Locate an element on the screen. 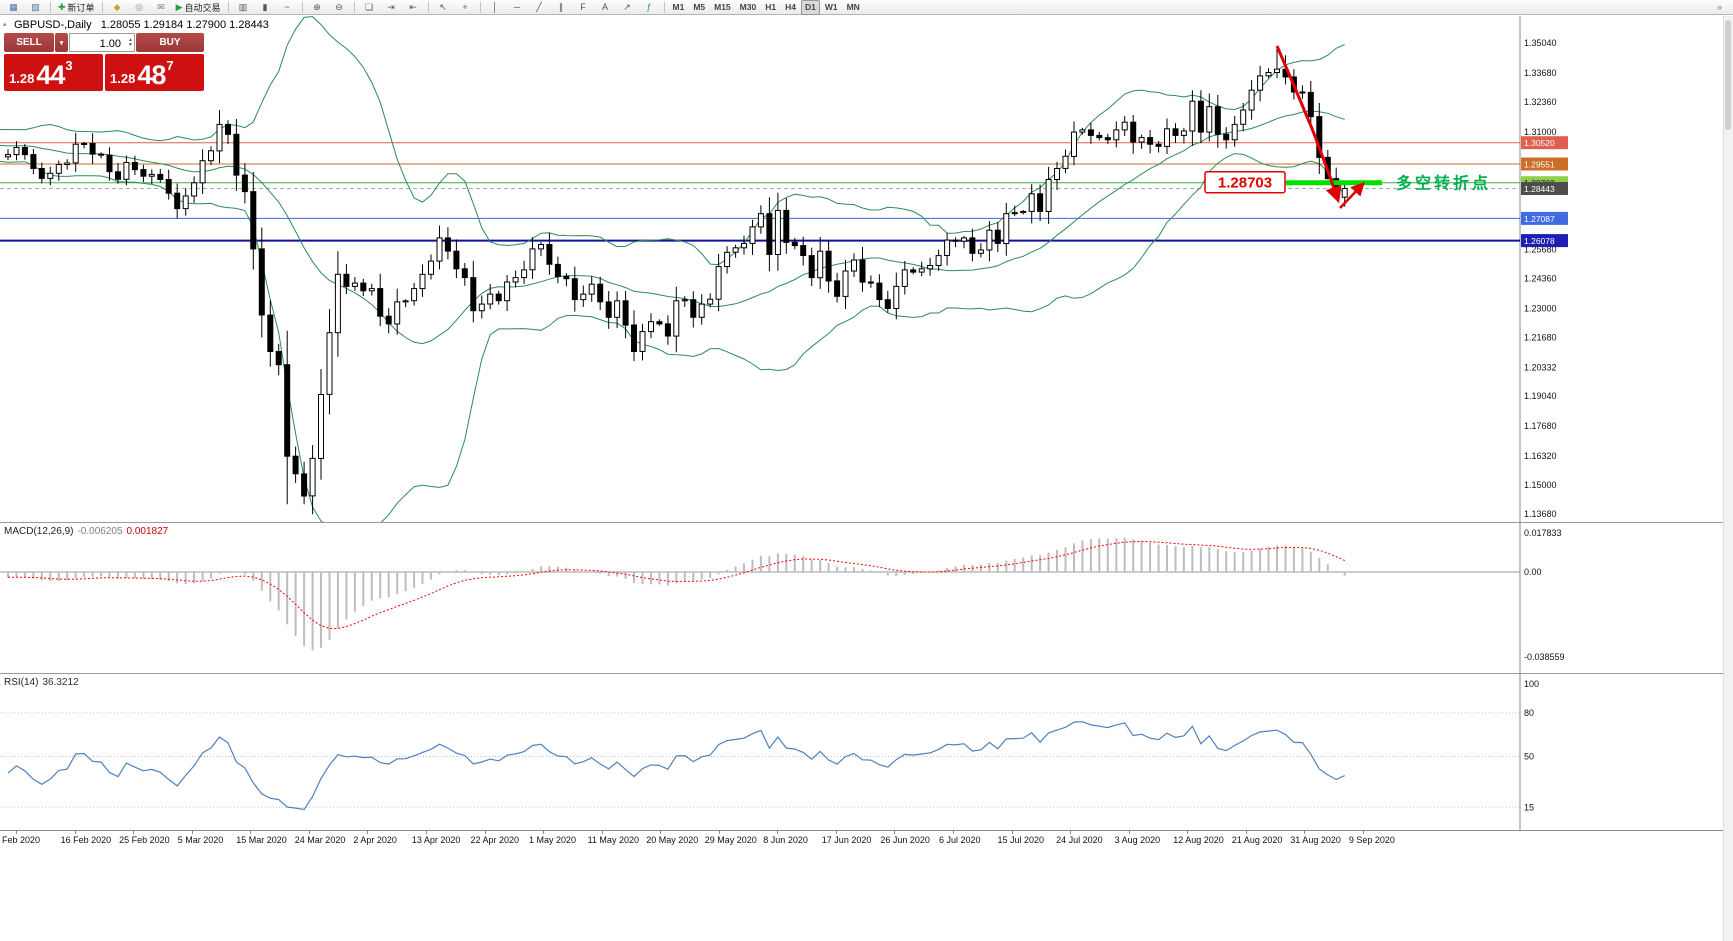  timeframe-M15: M15 is located at coordinates (722, 7).